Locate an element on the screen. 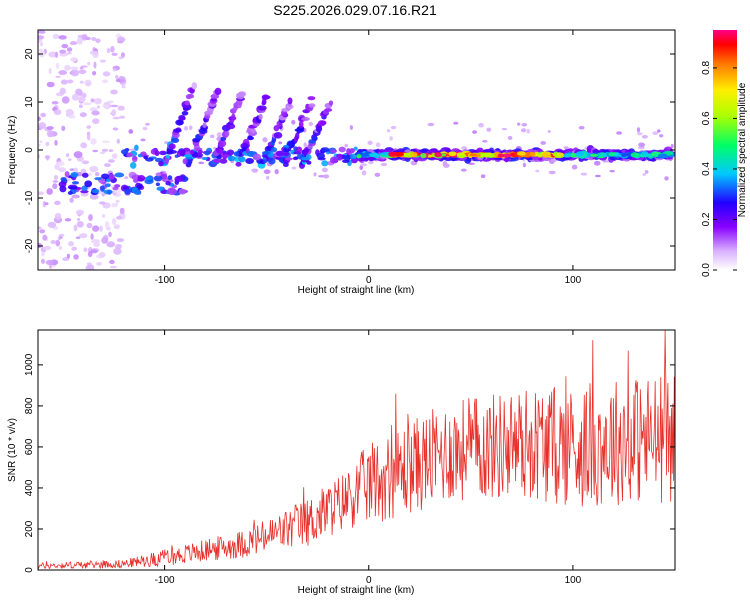 This screenshot has height=600, width=750. colorbar-label: Normalized spectral amplitude is located at coordinates (742, 149).